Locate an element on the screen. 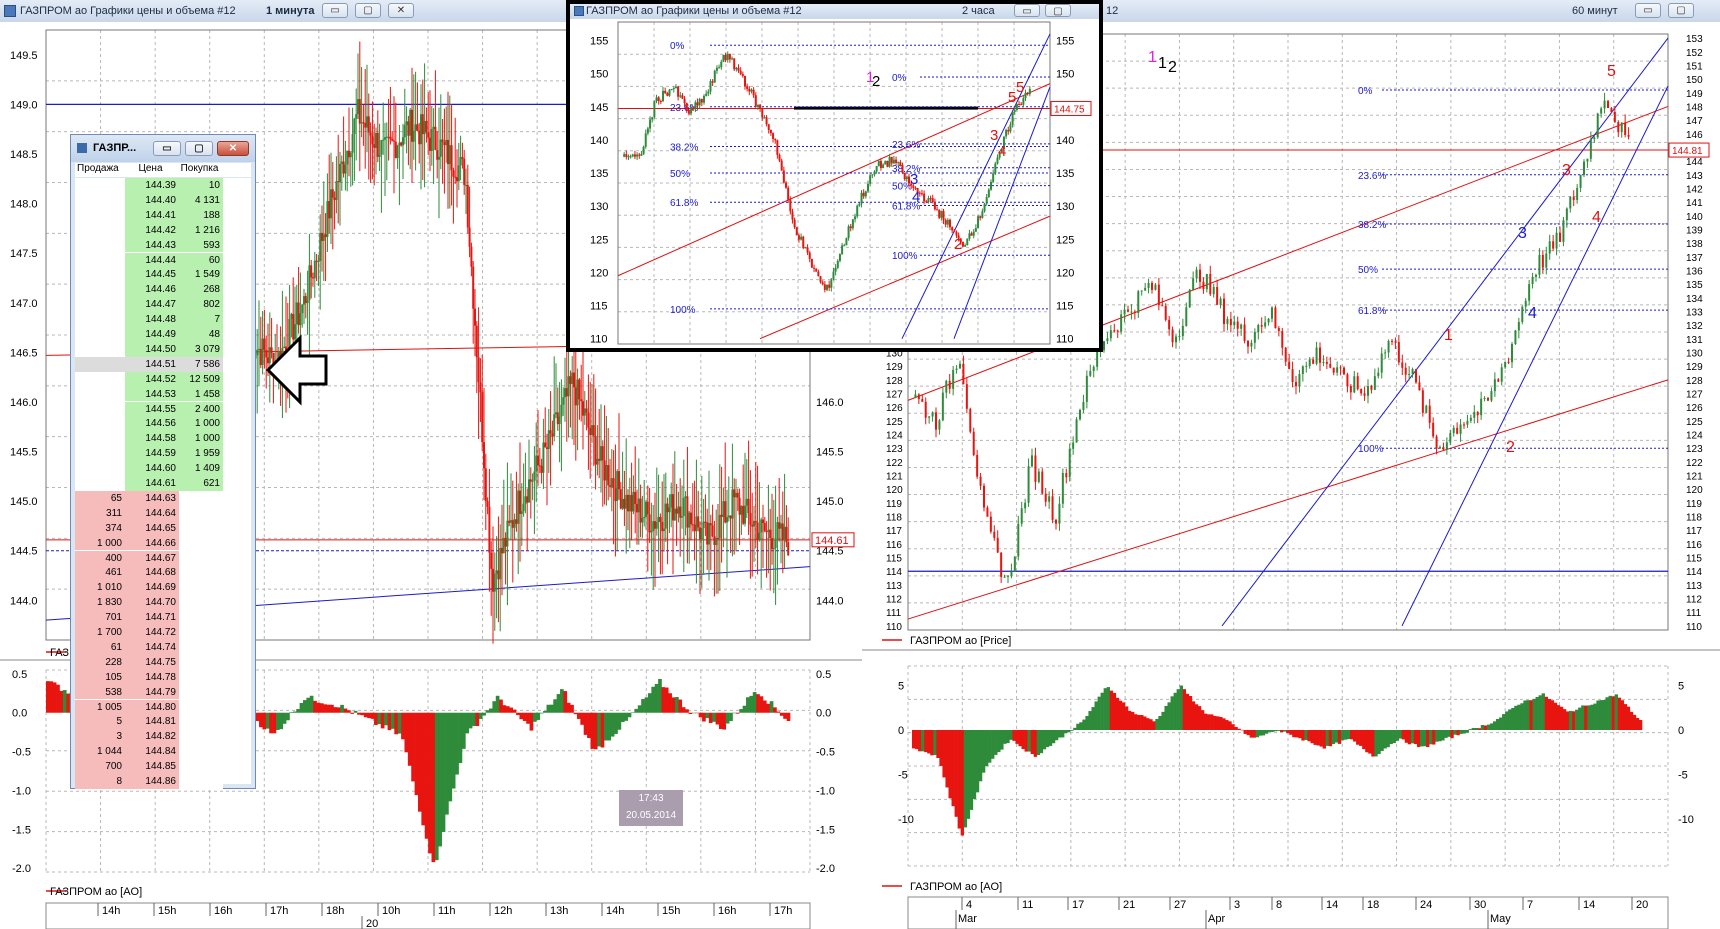  depth-ask-row: 144.60 1 409 is located at coordinates (163, 468).